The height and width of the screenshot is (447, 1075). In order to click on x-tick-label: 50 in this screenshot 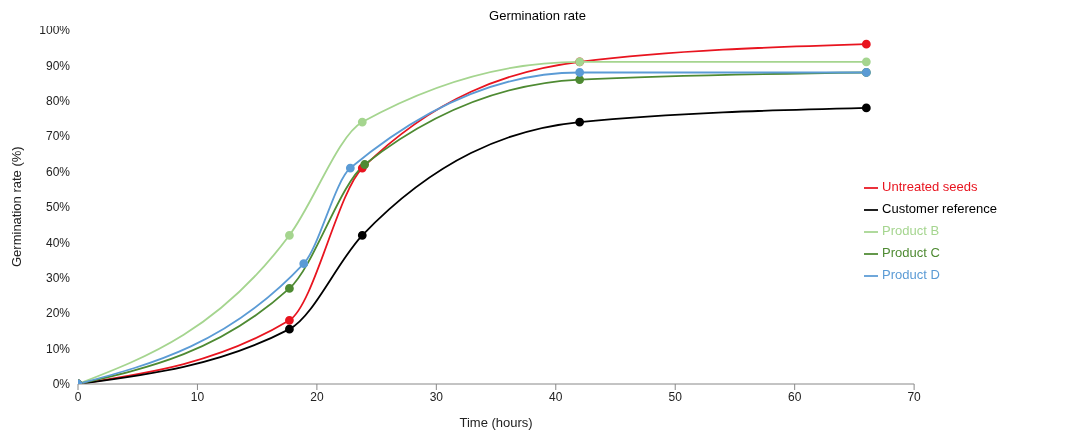, I will do `click(675, 396)`.